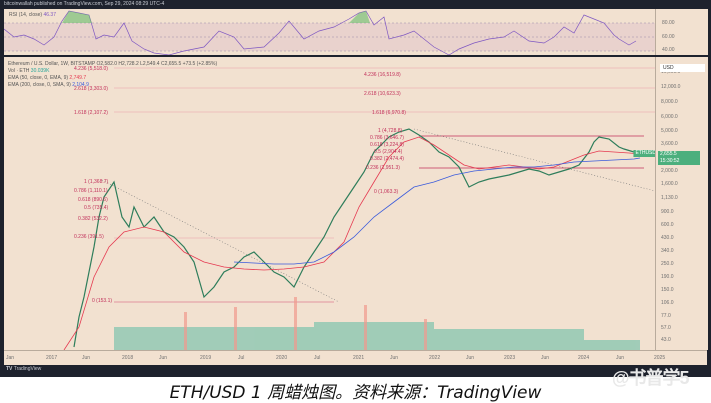 This screenshot has width=711, height=403. I want to click on fib-left-label: 1.618 (2,107.2), so click(91, 113).